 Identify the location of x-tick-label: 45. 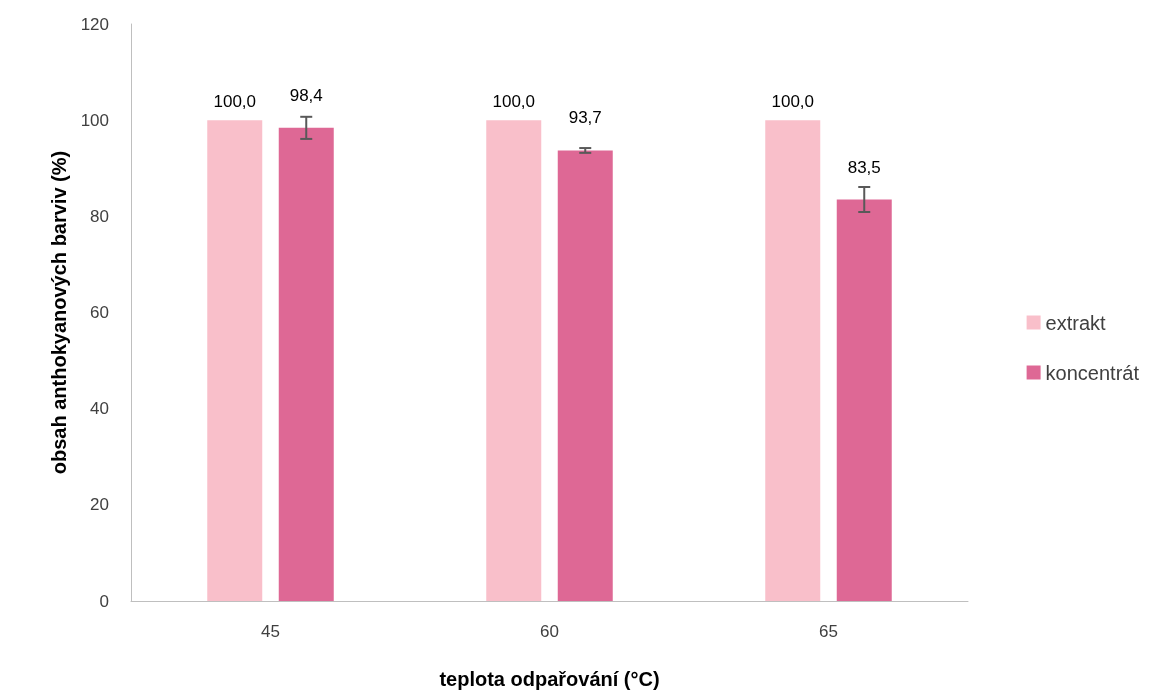
(270, 631).